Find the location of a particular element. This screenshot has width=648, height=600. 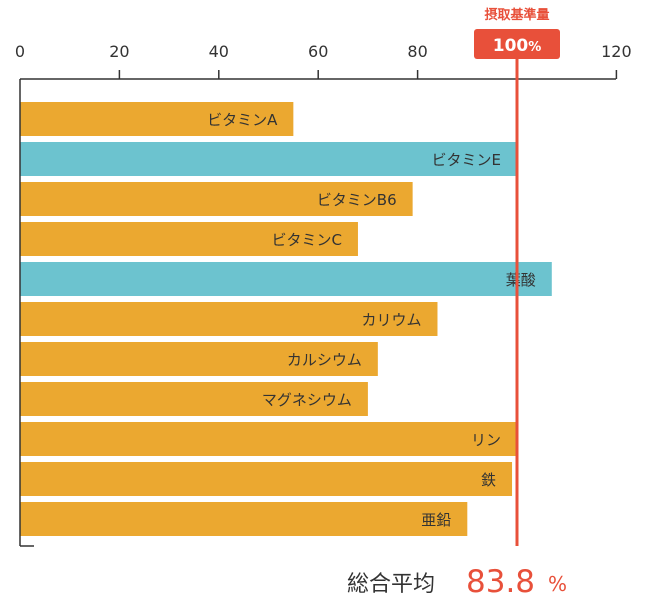

bar-label: カリウム is located at coordinates (391, 320).